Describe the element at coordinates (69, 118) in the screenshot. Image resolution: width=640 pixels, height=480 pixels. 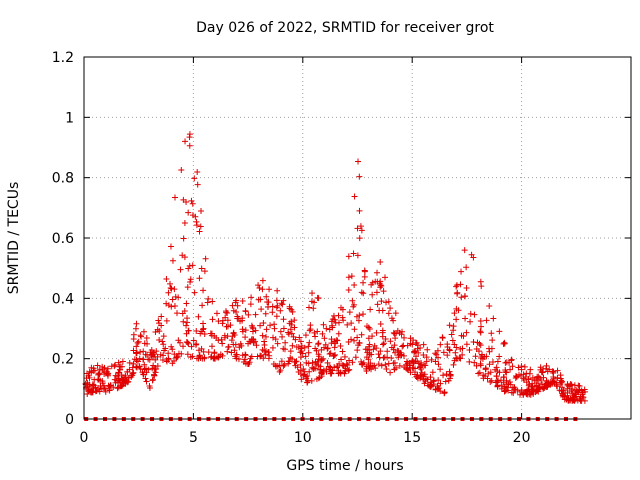
I see `y-tick-label: 1` at that location.